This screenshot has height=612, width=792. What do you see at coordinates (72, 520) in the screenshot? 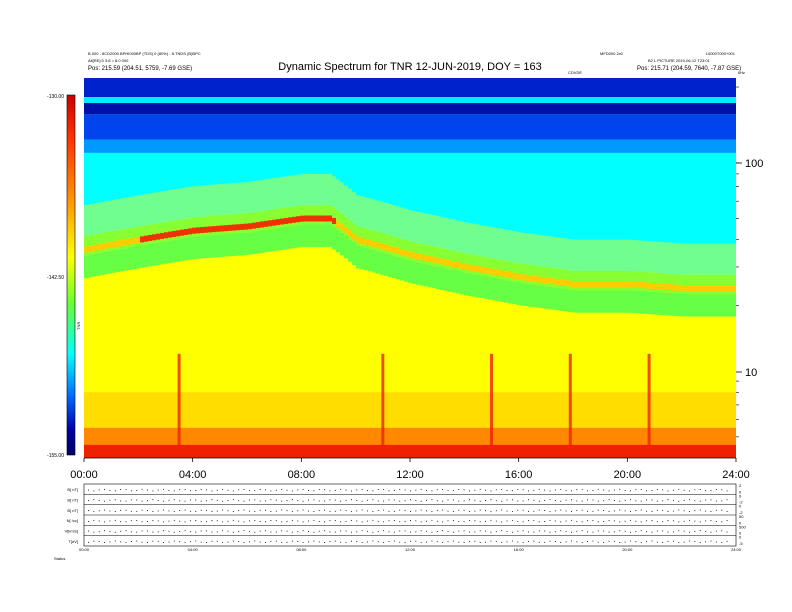
I see `panel-label: N[ /cc]` at bounding box center [72, 520].